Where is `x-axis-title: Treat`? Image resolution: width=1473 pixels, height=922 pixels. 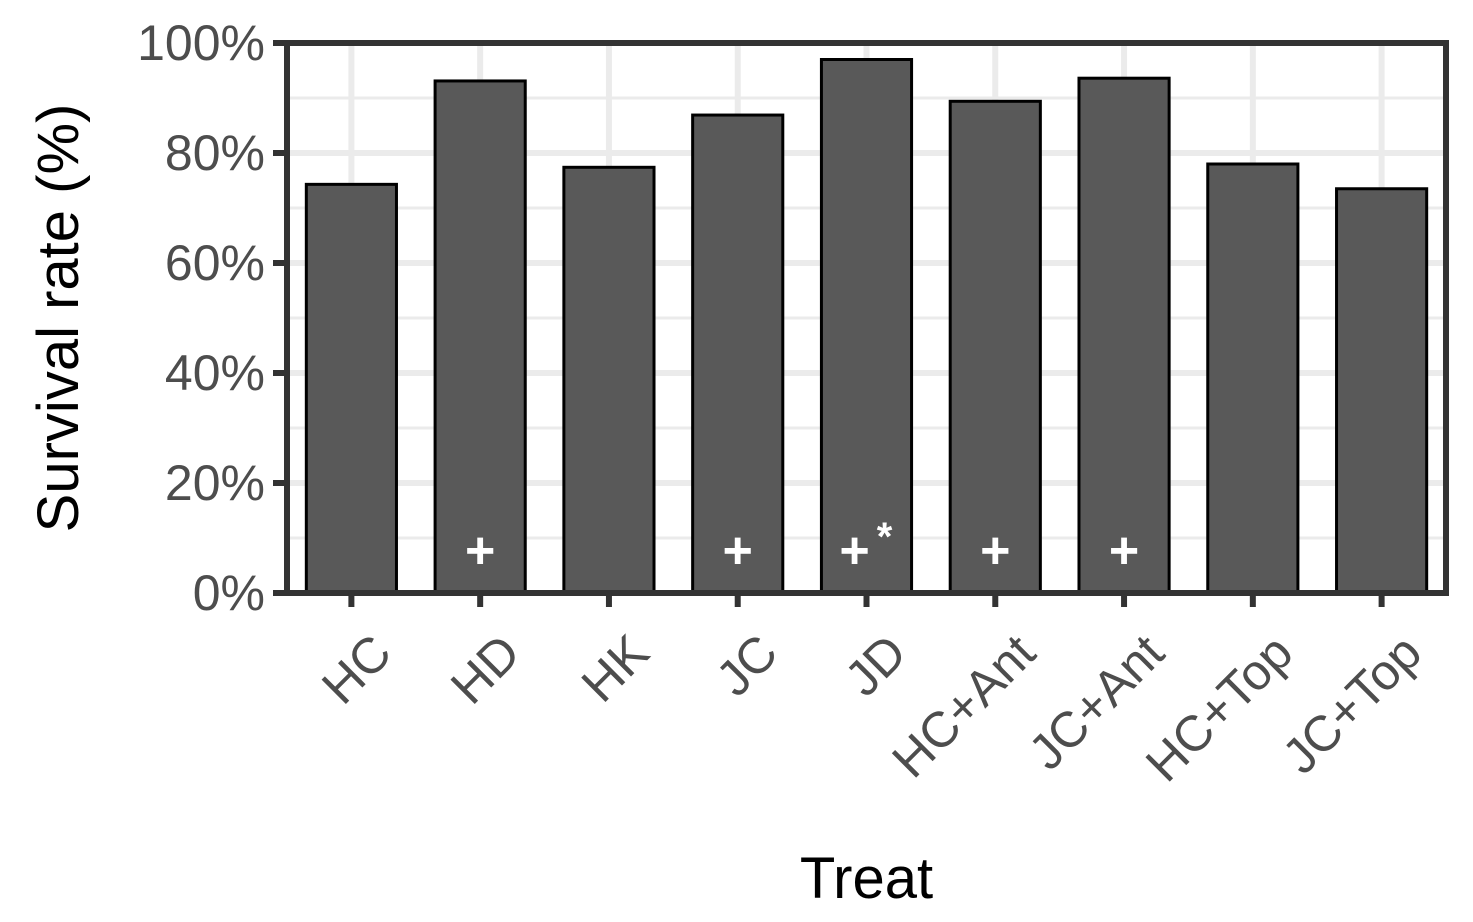 x-axis-title: Treat is located at coordinates (866, 878).